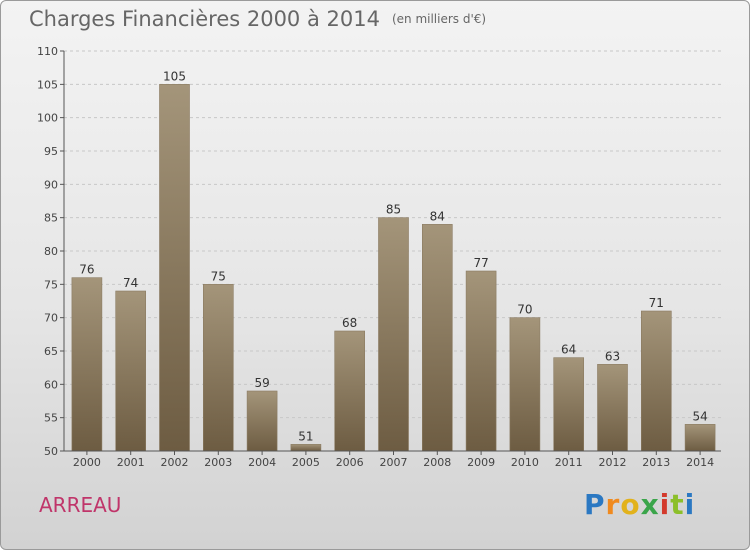  I want to click on y-tick-label: 80, so click(51, 251).